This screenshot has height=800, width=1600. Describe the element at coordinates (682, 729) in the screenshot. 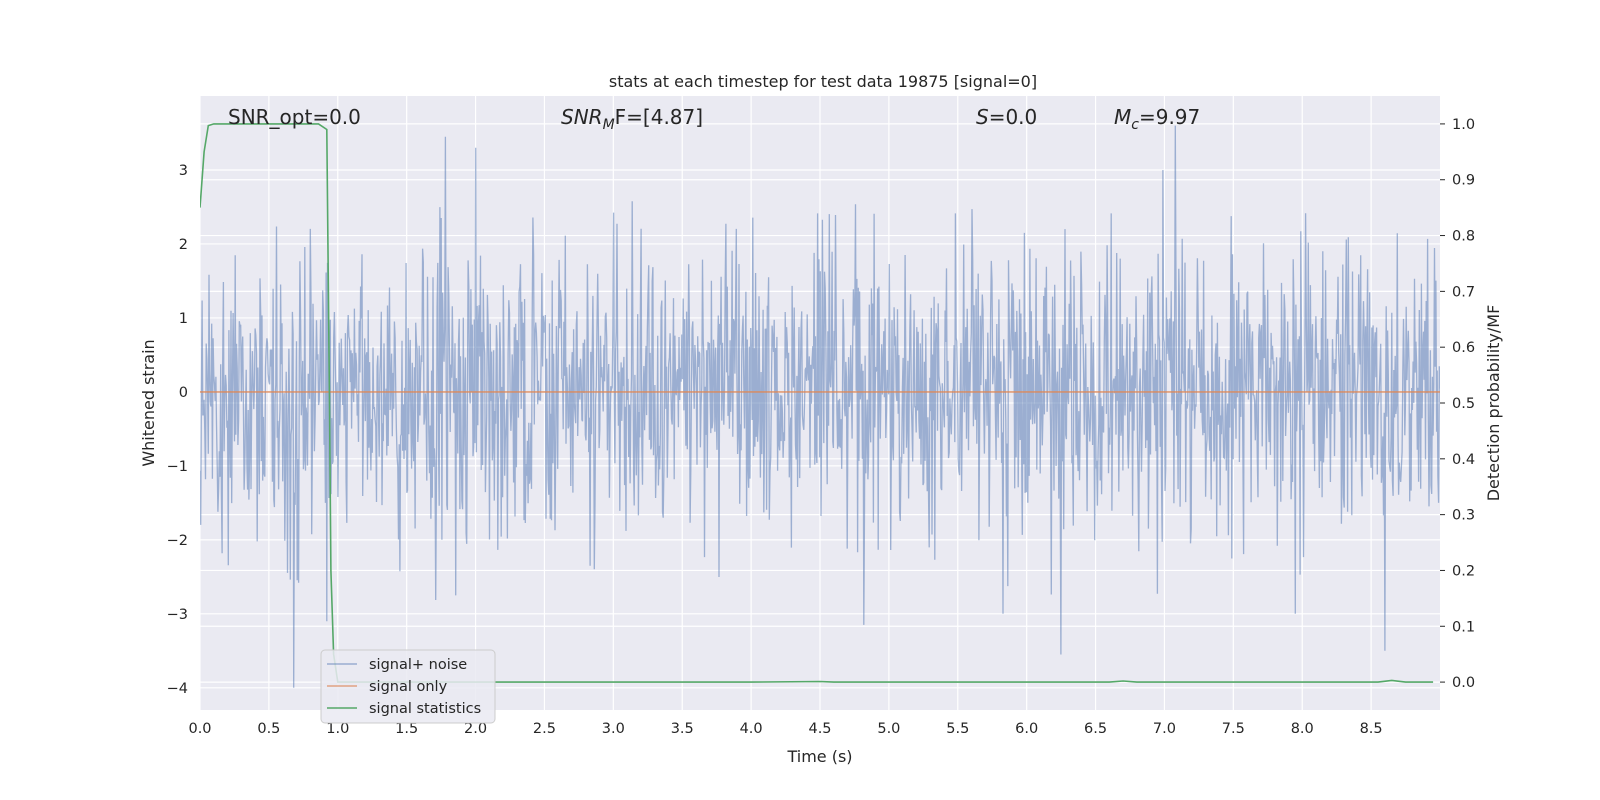

I see `x-tick-label: 3.5` at that location.